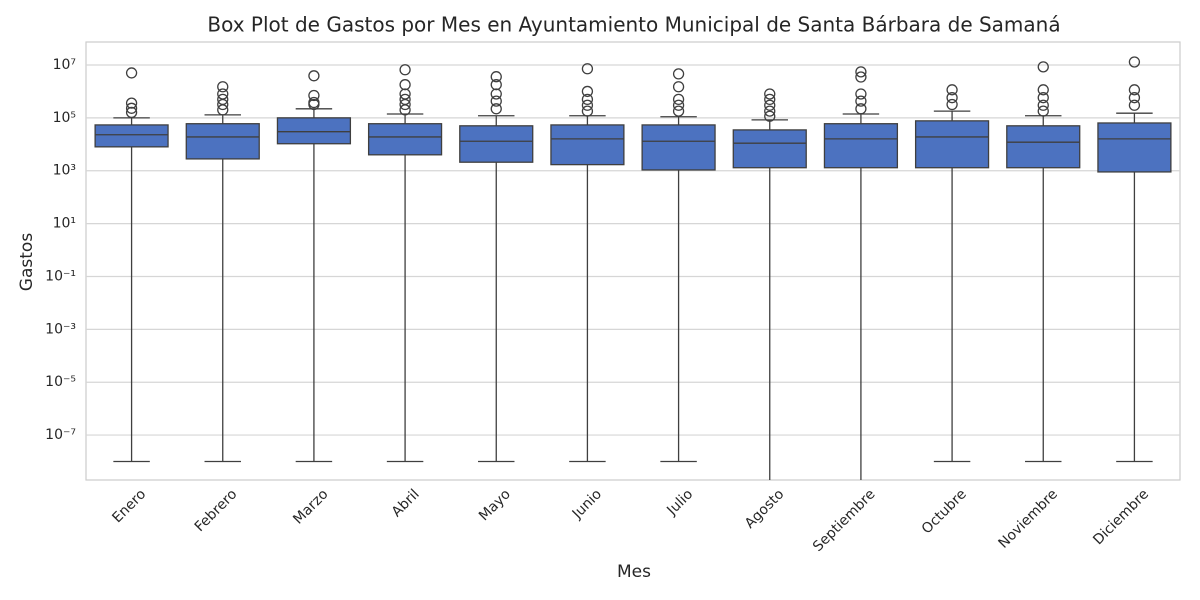 This screenshot has width=1200, height=600. What do you see at coordinates (60, 435) in the screenshot?
I see `y-tick-label: 10⁻⁷` at bounding box center [60, 435].